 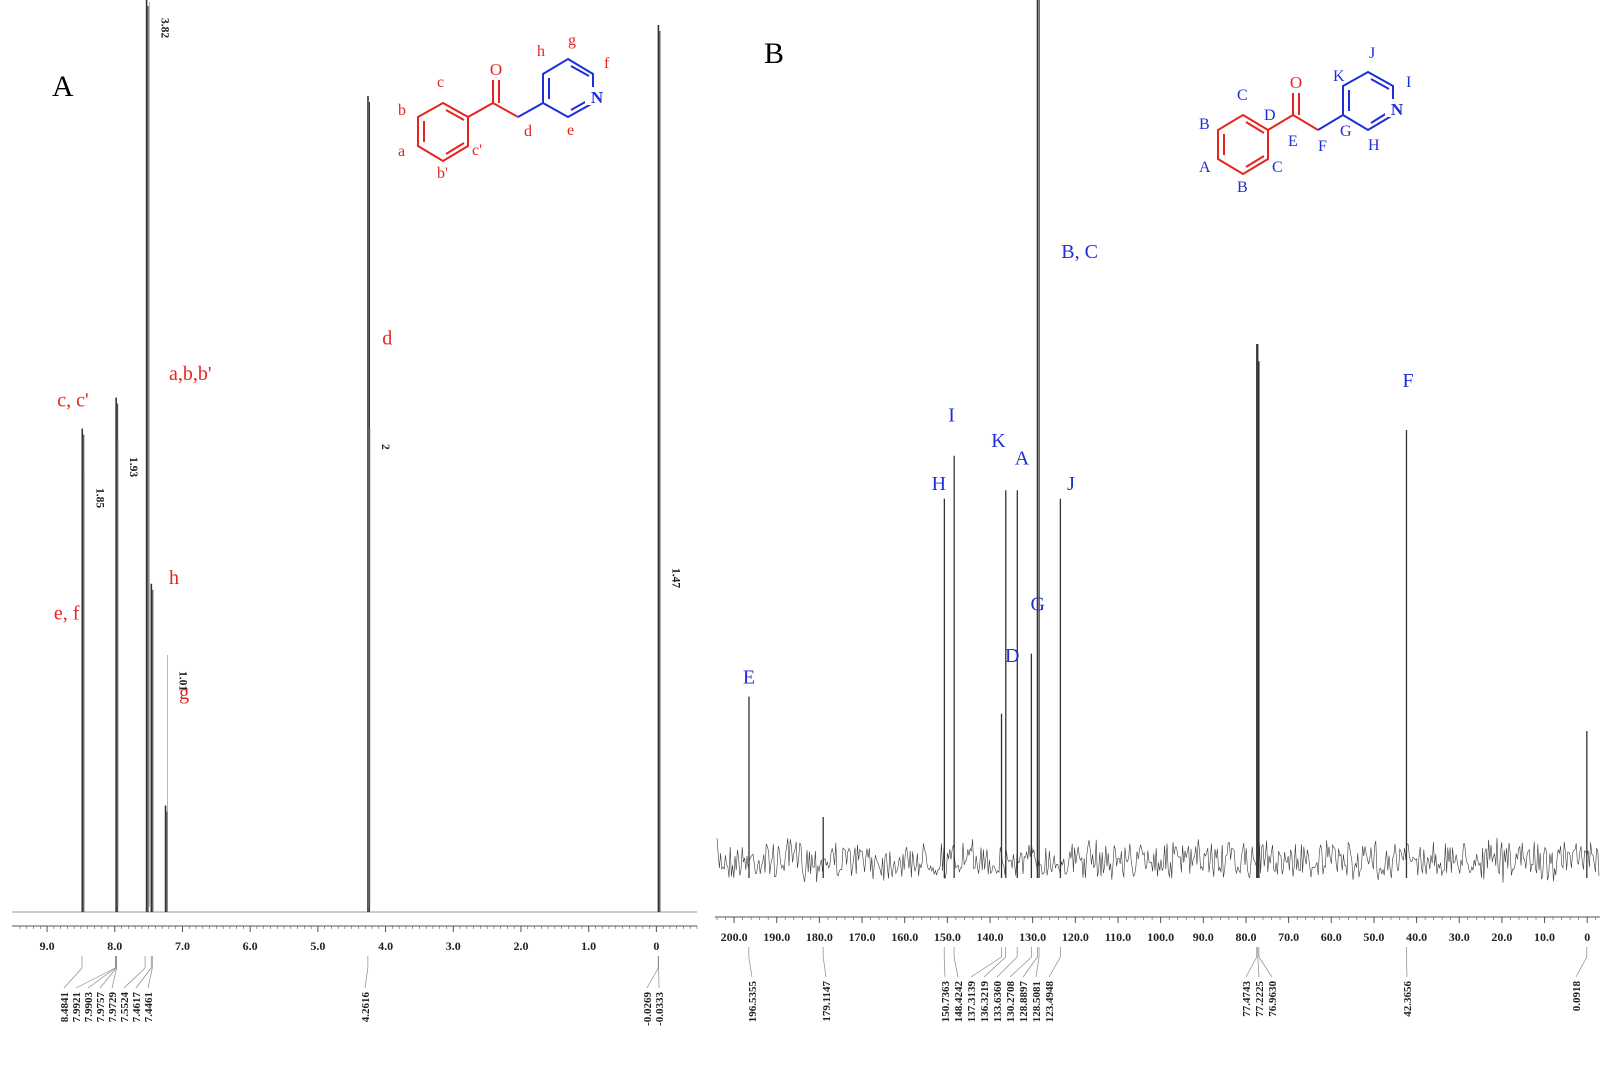 I want to click on panel-a-peak-label: c, c', so click(x=72, y=400).